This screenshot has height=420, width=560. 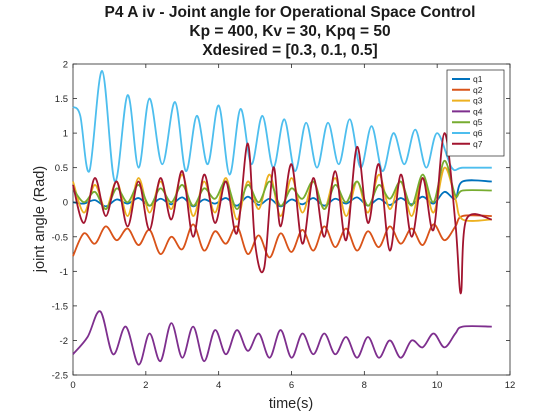 What do you see at coordinates (61, 99) in the screenshot?
I see `y-tick-label: 1.5` at bounding box center [61, 99].